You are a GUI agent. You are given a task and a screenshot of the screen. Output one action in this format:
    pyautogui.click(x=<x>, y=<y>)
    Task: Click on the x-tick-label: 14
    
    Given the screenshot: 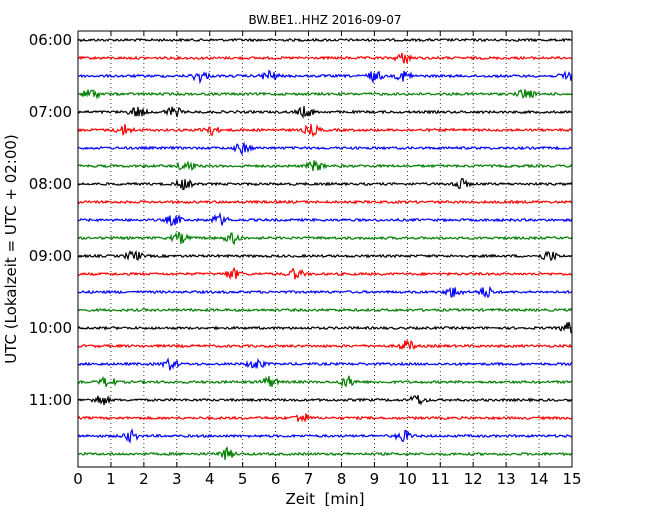 What is the action you would take?
    pyautogui.click(x=539, y=479)
    